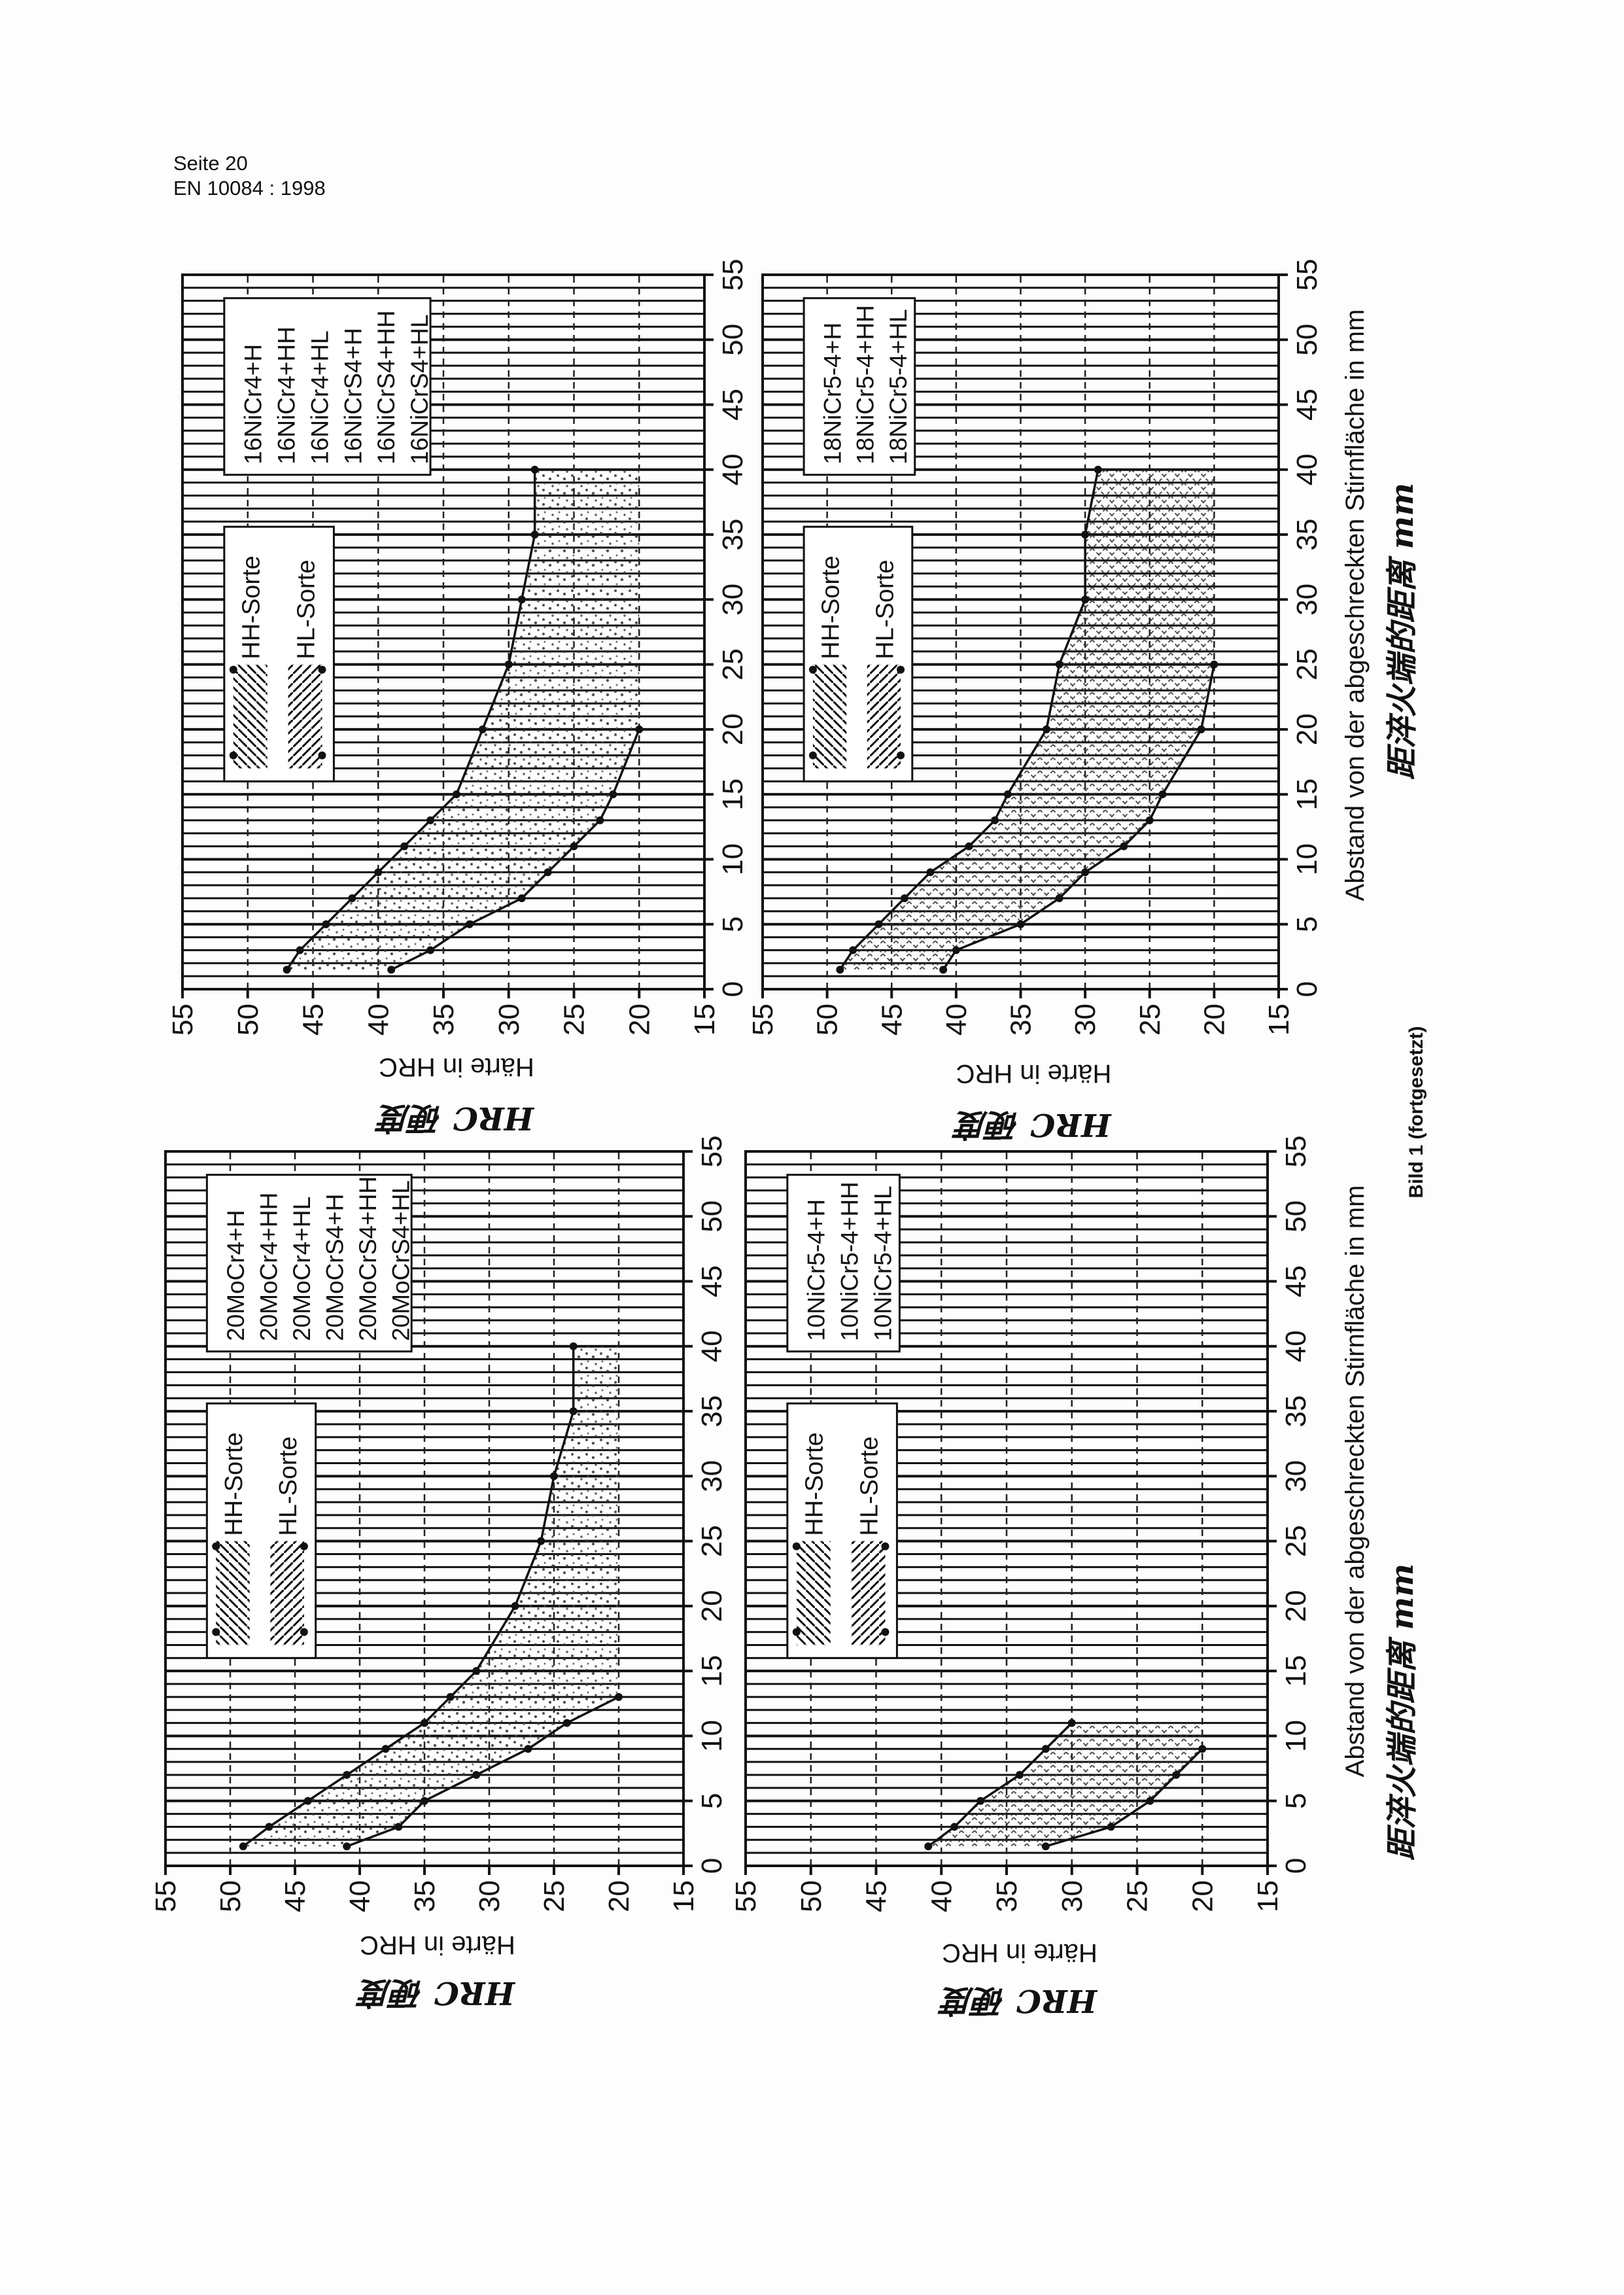 The height and width of the screenshot is (2295, 1624). Describe the element at coordinates (1417, 1112) in the screenshot. I see `figure-caption: Bild 1 (fortgesetzt)` at that location.